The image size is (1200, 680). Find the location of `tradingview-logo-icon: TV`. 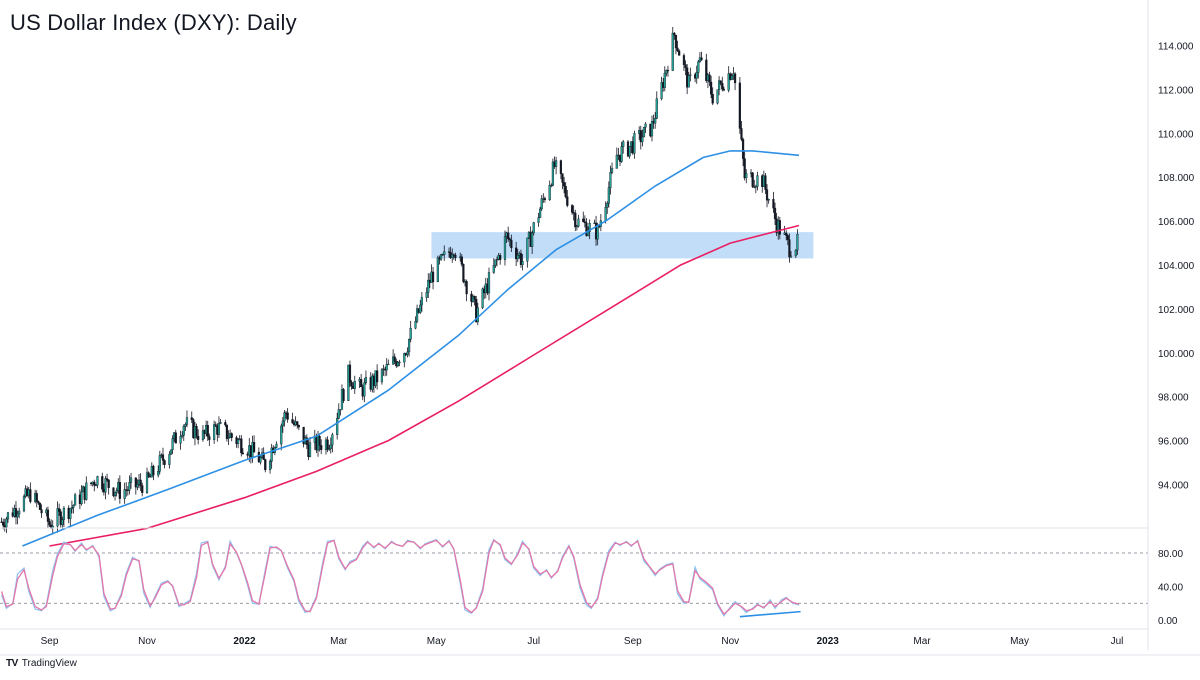

tradingview-logo-icon: TV is located at coordinates (12, 663).